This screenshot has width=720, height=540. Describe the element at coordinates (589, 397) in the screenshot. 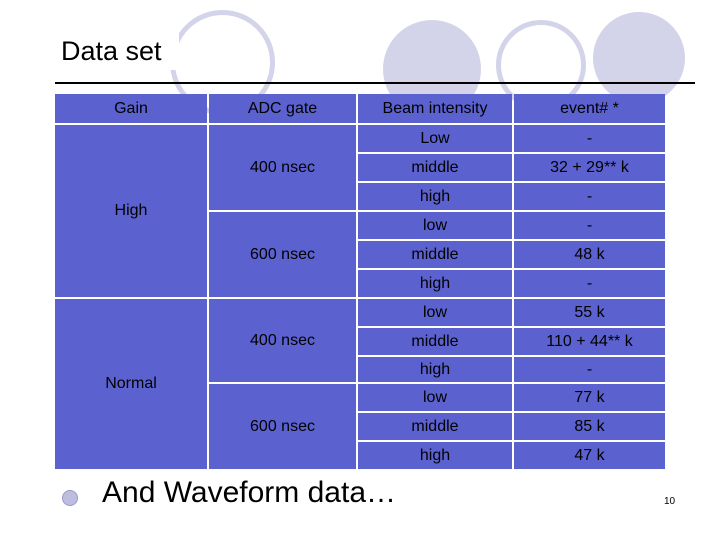

I see `event-cell: 77 k` at that location.